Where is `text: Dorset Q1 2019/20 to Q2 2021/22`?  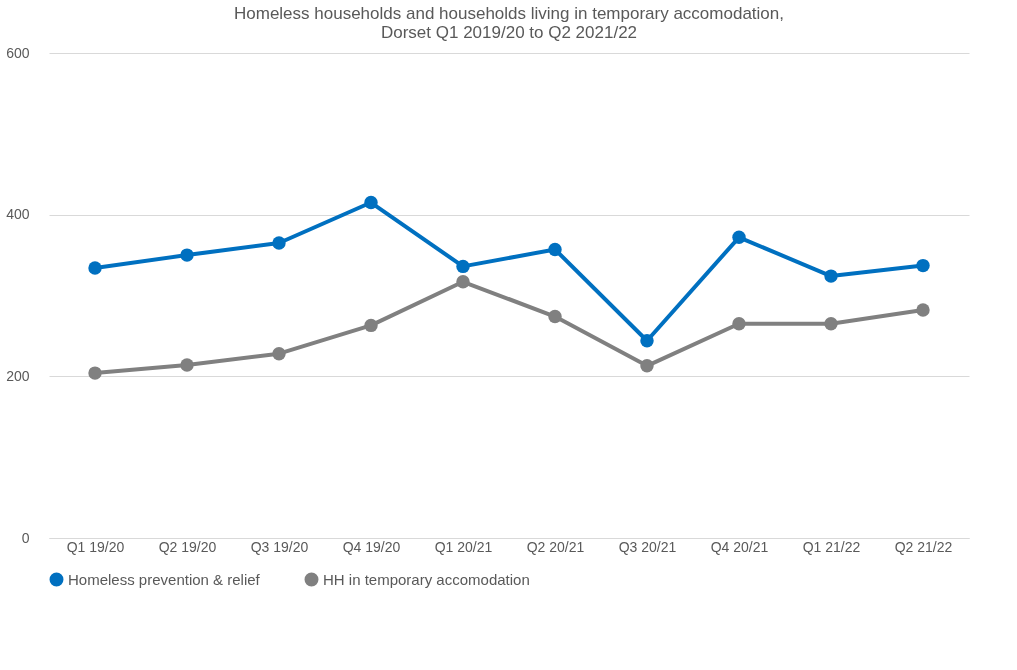 text: Dorset Q1 2019/20 to Q2 2021/22 is located at coordinates (509, 32).